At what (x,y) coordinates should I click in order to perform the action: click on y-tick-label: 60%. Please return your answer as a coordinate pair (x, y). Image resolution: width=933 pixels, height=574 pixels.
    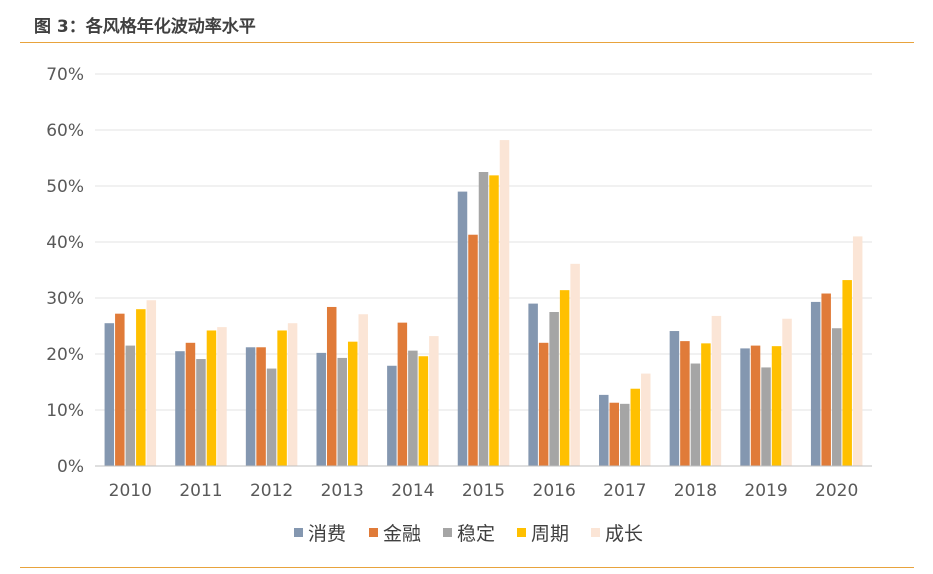
    Looking at the image, I should click on (65, 131).